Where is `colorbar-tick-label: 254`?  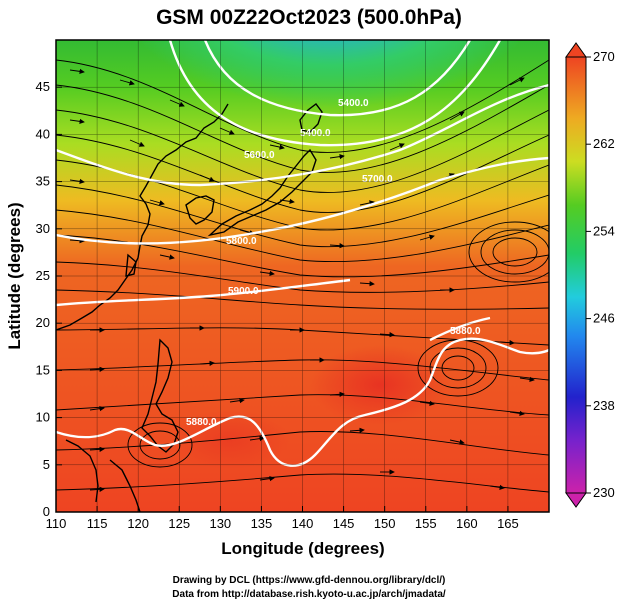
colorbar-tick-label: 254 is located at coordinates (604, 230).